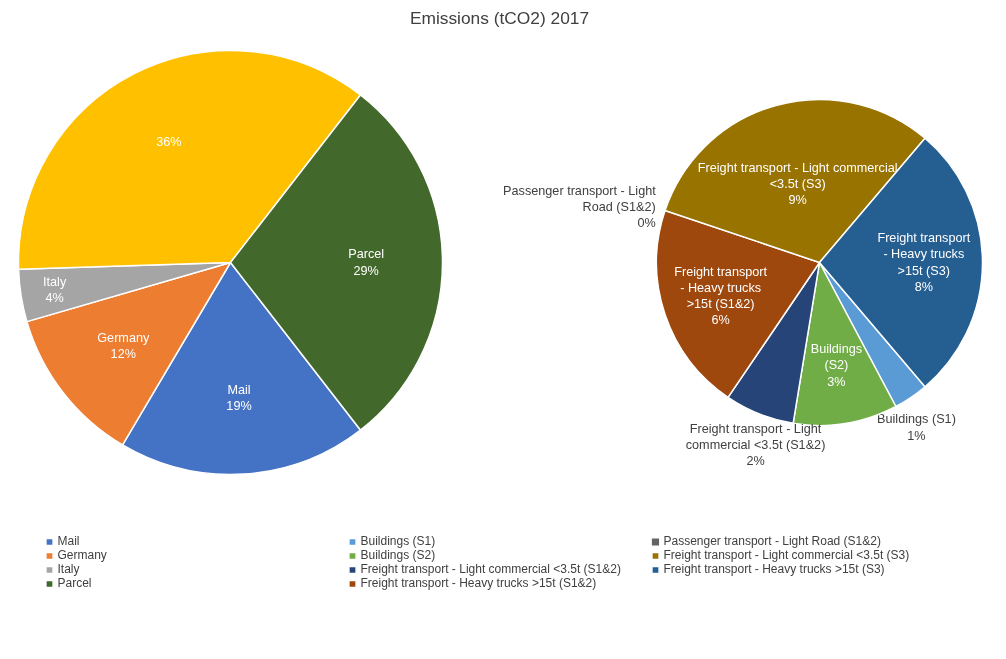 The height and width of the screenshot is (659, 1006). What do you see at coordinates (398, 541) in the screenshot?
I see `legend-label: Buildings (S1)` at bounding box center [398, 541].